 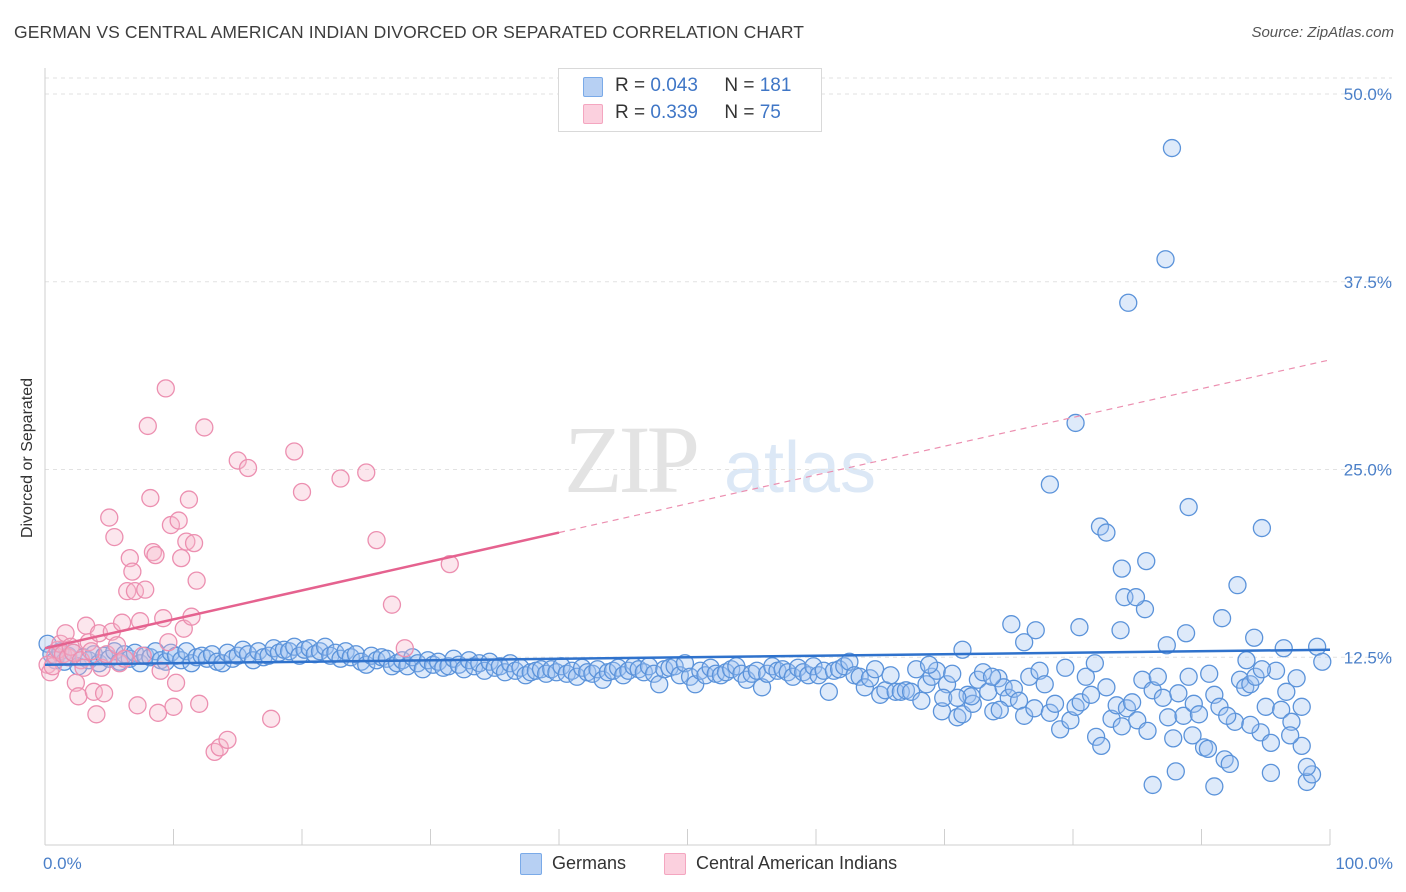 What do you see at coordinates (593, 87) in the screenshot?
I see `legend-swatch-germans` at bounding box center [593, 87].